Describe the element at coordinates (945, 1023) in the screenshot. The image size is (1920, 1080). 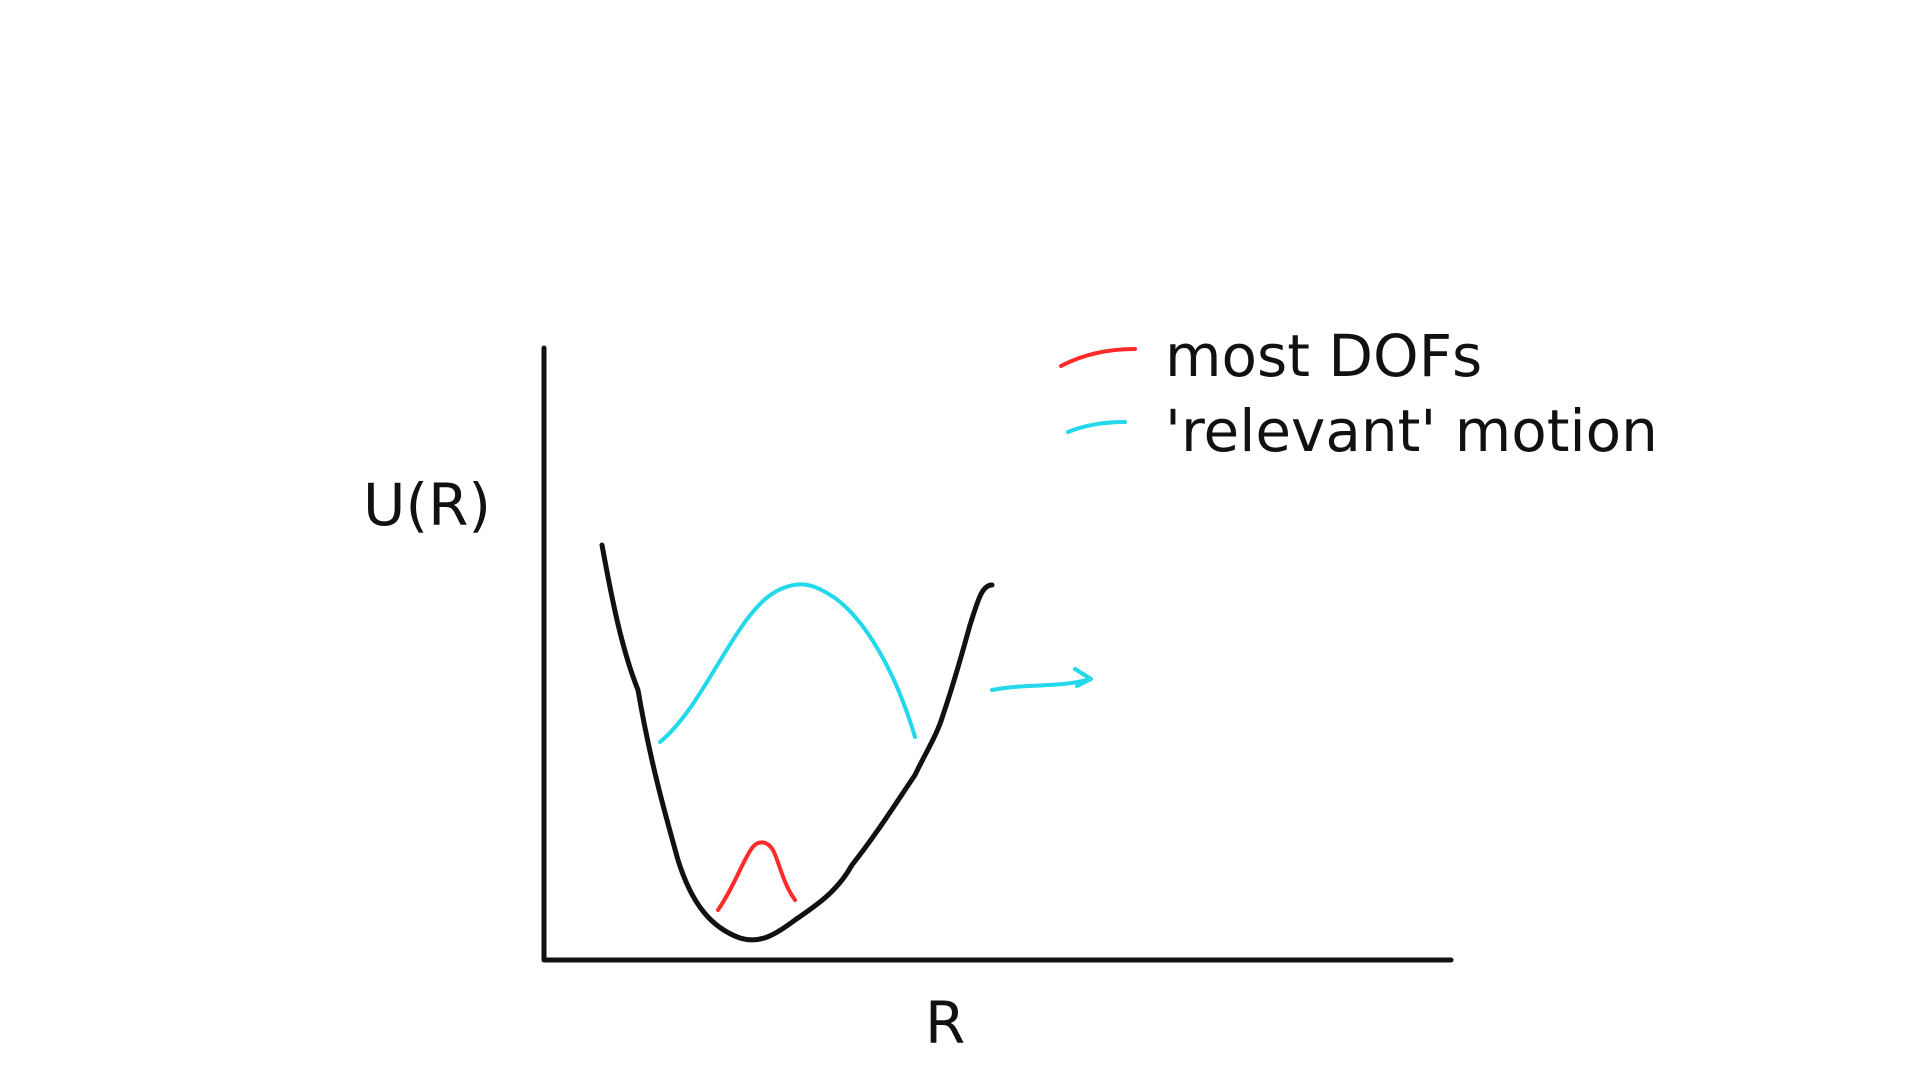
I see `x-axis-label: R` at that location.